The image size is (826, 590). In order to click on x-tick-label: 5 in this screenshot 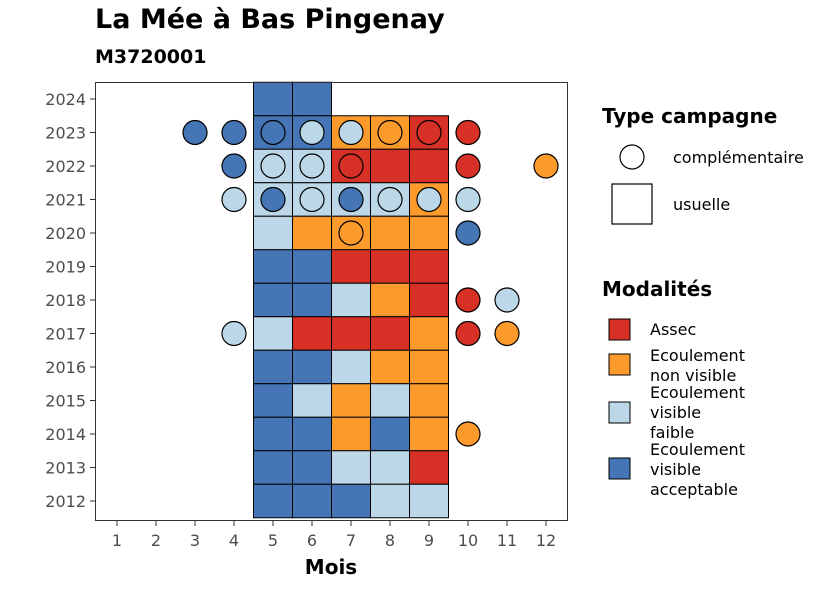, I will do `click(273, 540)`.